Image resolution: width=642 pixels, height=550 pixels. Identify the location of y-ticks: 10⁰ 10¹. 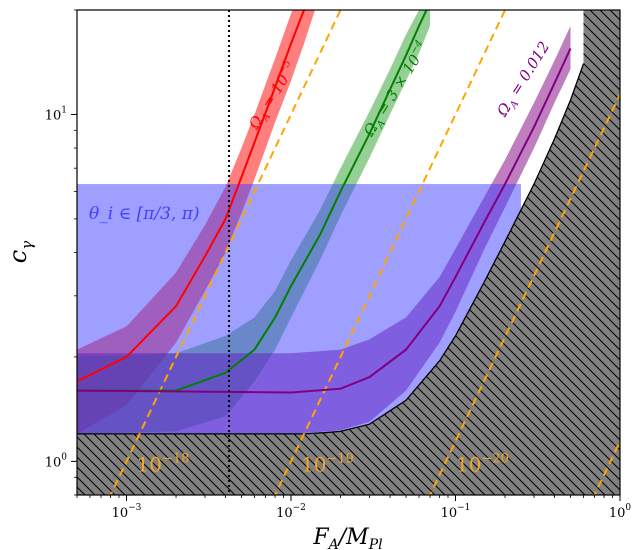
(61, 252).